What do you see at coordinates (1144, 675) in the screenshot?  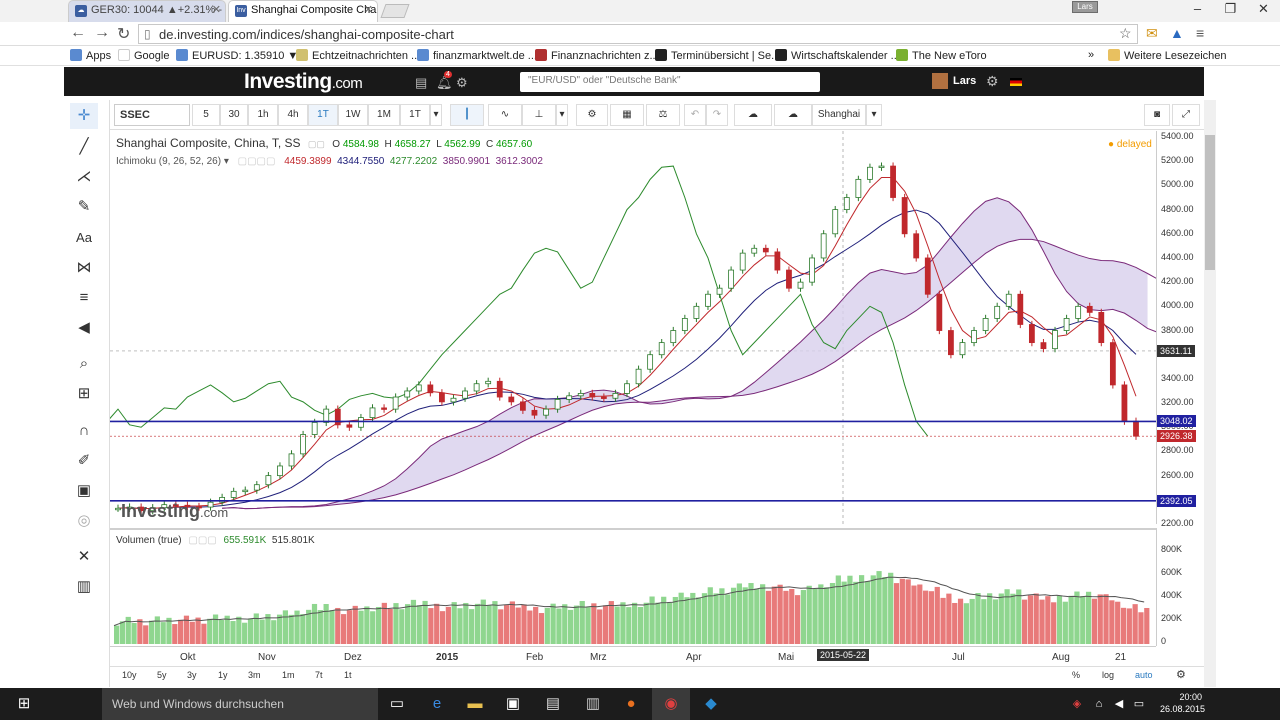 I see `auto-toggle: auto` at bounding box center [1144, 675].